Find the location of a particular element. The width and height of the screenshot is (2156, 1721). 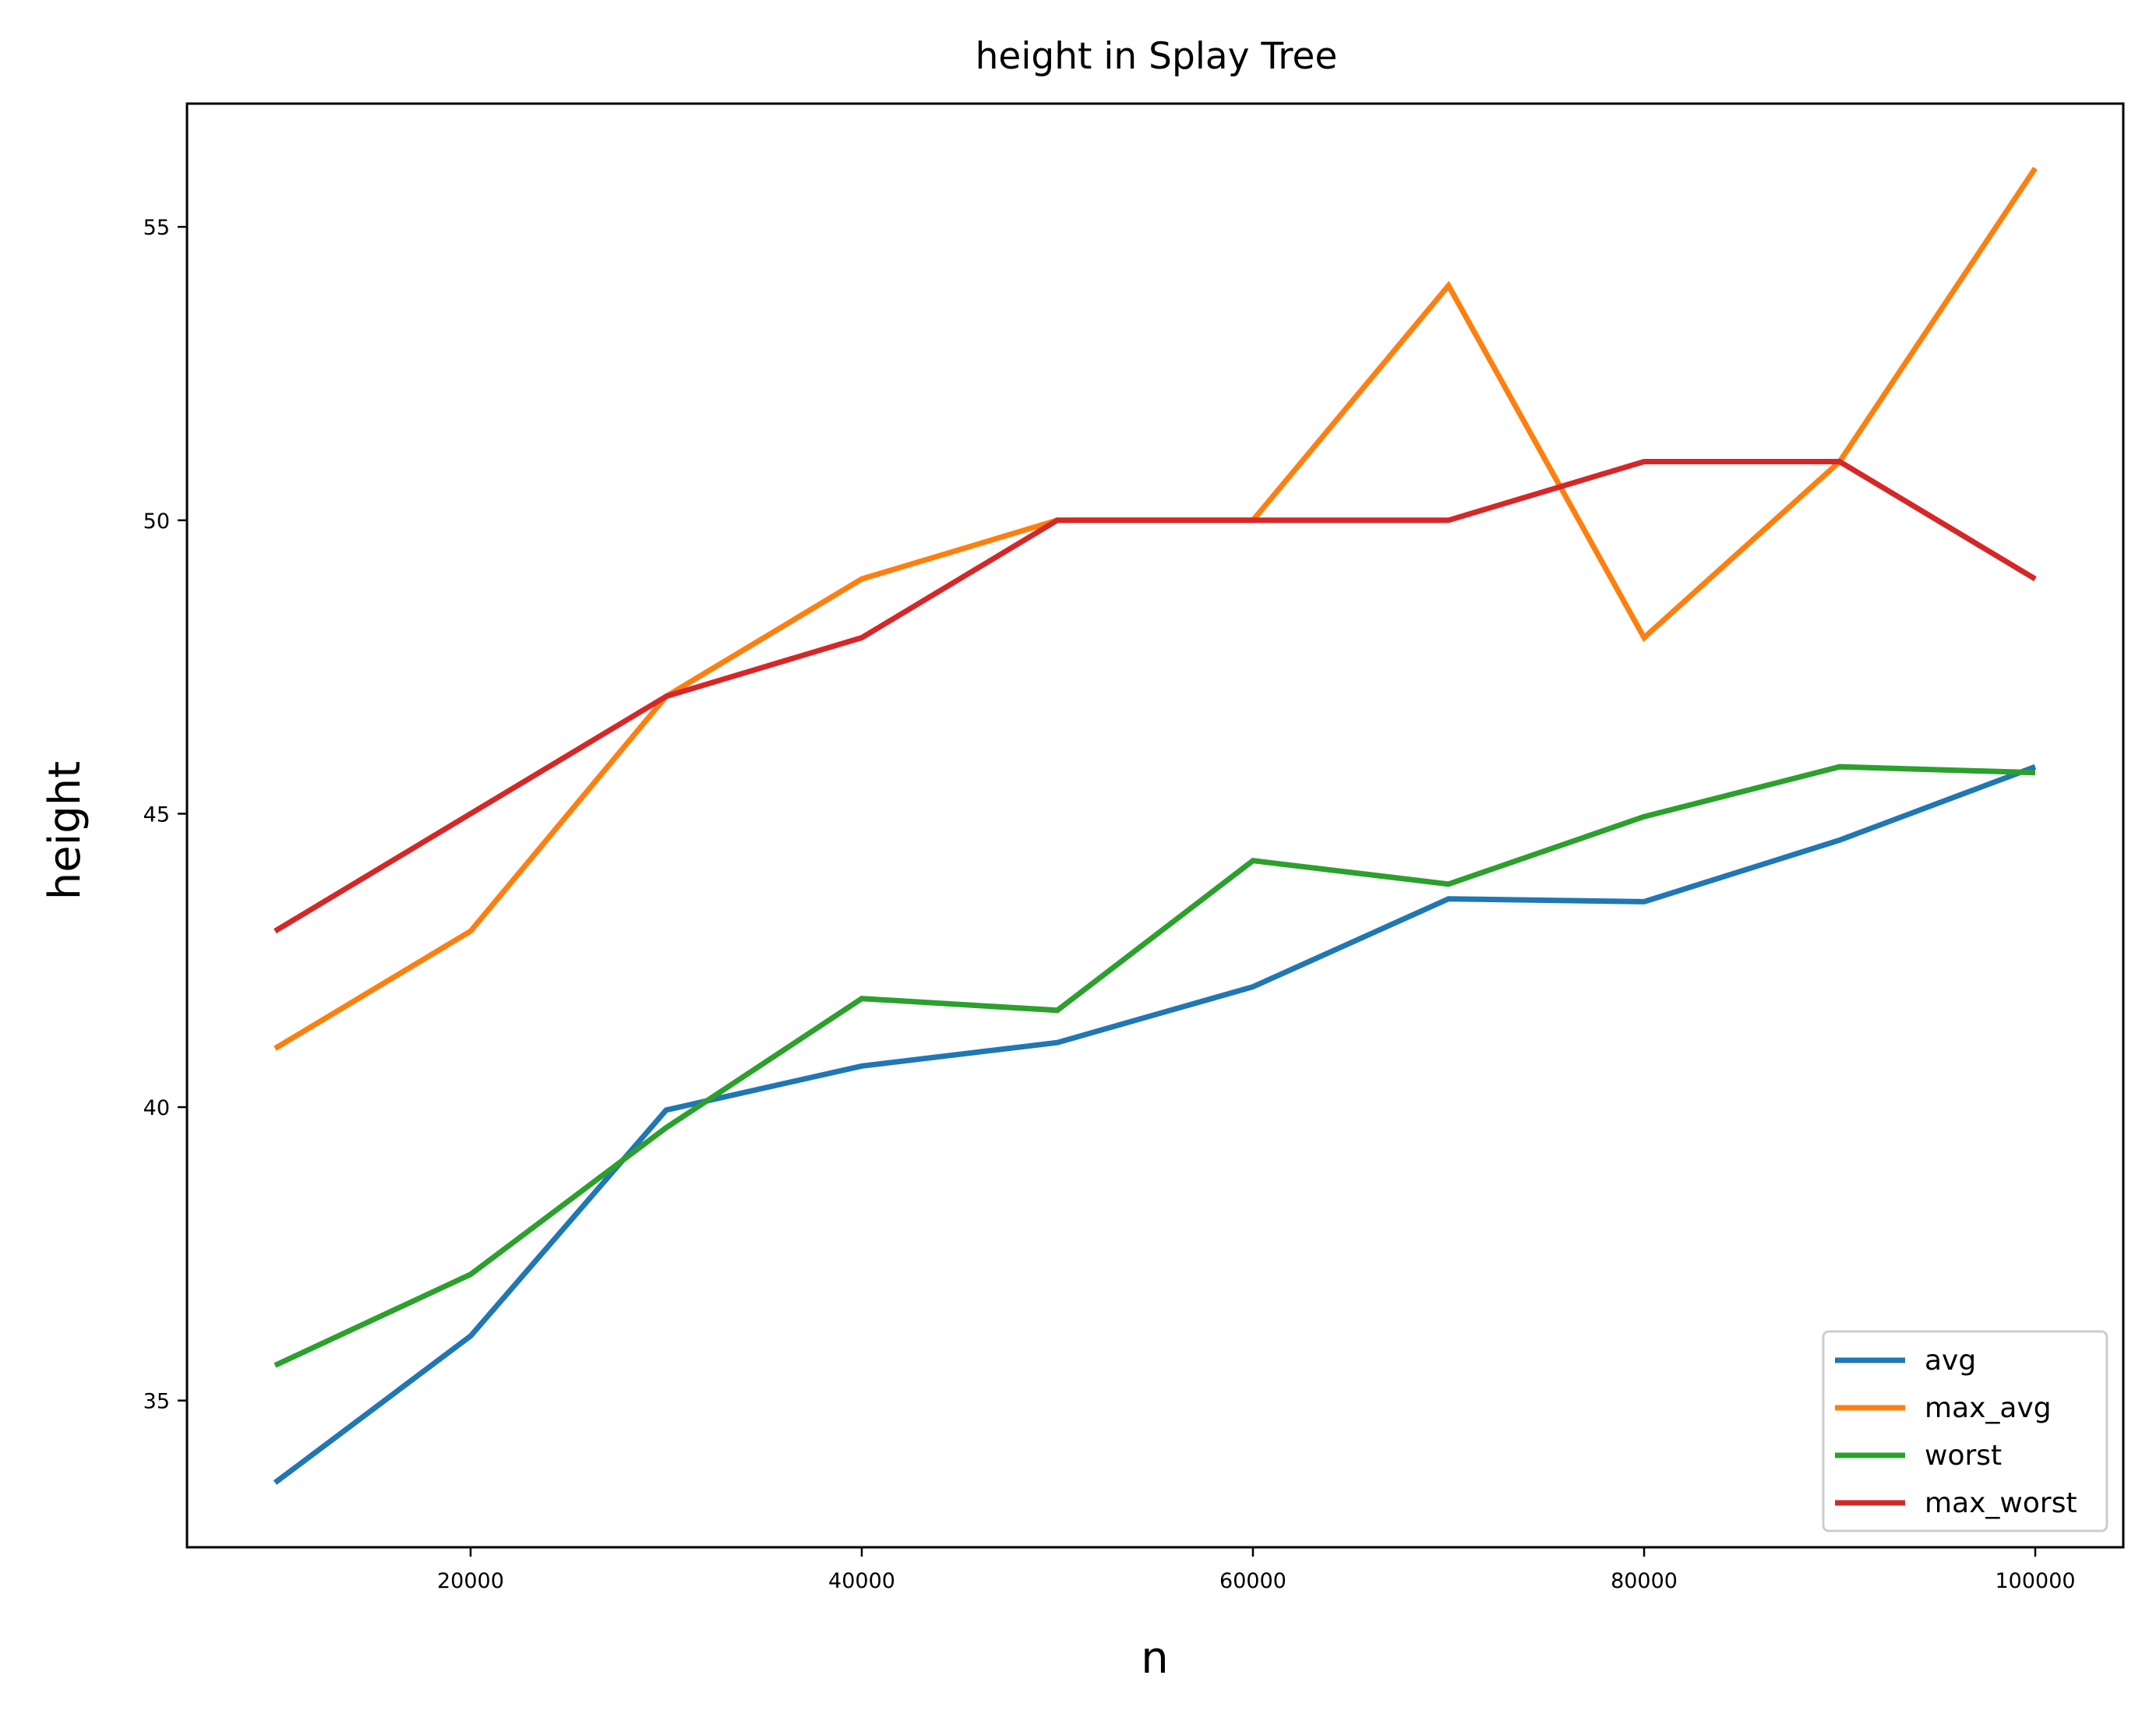

x-tick-label: 60000 is located at coordinates (1252, 1581).